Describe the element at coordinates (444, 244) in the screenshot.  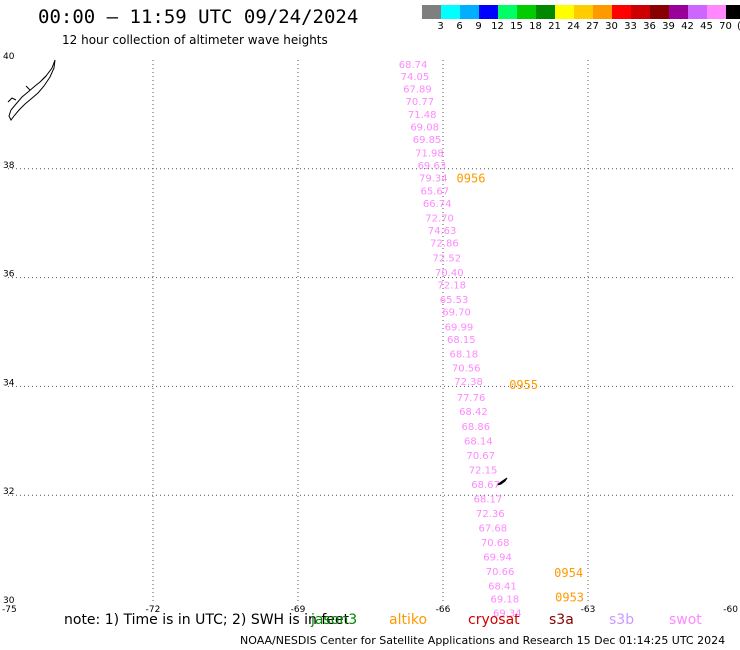
I see `wave-height-value: 72.86` at that location.